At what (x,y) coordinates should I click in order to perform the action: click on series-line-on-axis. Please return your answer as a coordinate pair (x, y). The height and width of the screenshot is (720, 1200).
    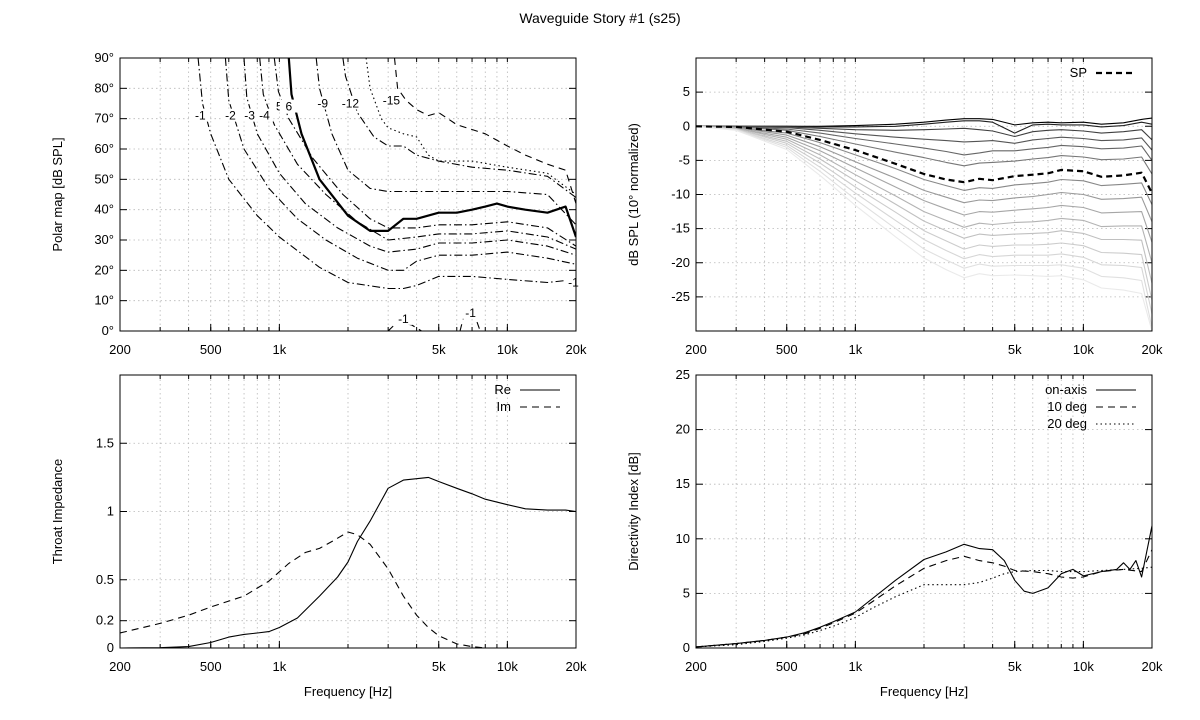
    Looking at the image, I should click on (924, 586).